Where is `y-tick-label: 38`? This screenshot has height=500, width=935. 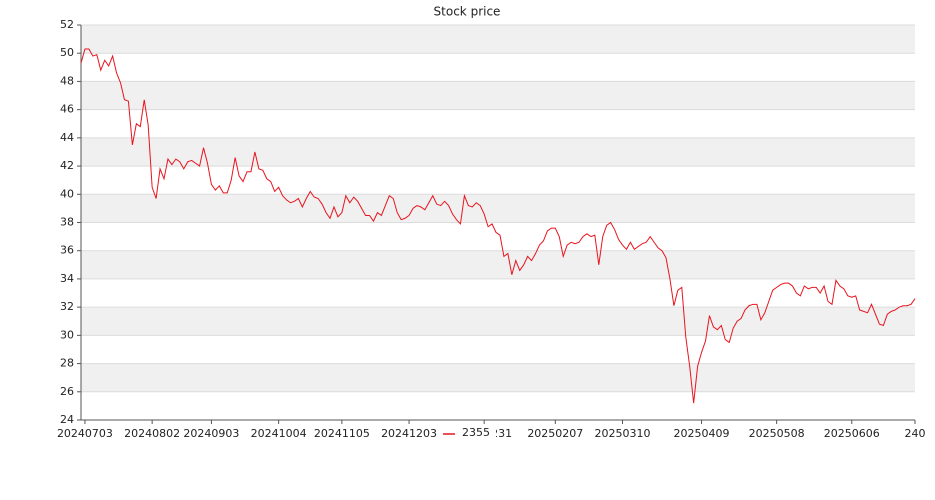 y-tick-label: 38 is located at coordinates (67, 222).